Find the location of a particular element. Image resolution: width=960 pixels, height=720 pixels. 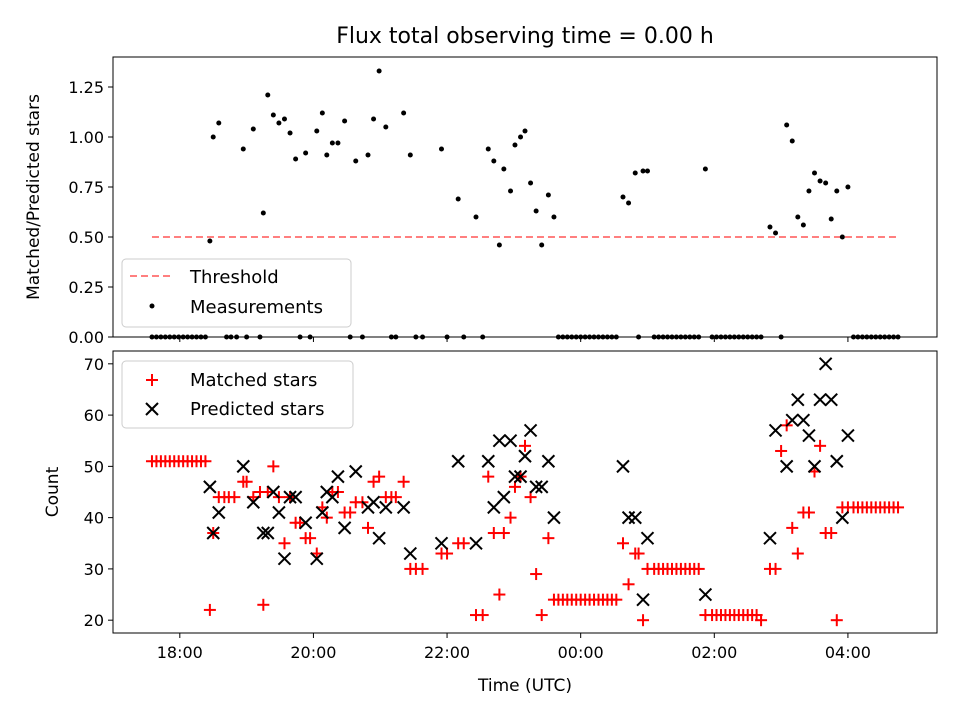

bottom-legend: Matched stars Predicted stars is located at coordinates (237, 394).